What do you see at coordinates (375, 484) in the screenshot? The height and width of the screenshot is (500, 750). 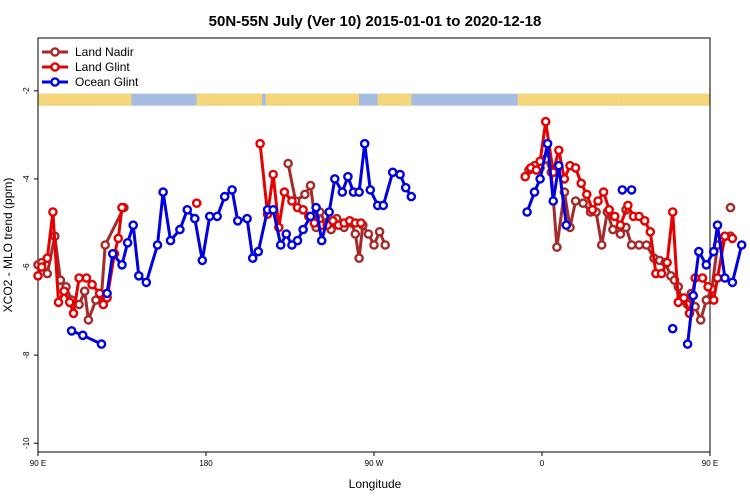 I see `x-axis-label: Longitude` at bounding box center [375, 484].